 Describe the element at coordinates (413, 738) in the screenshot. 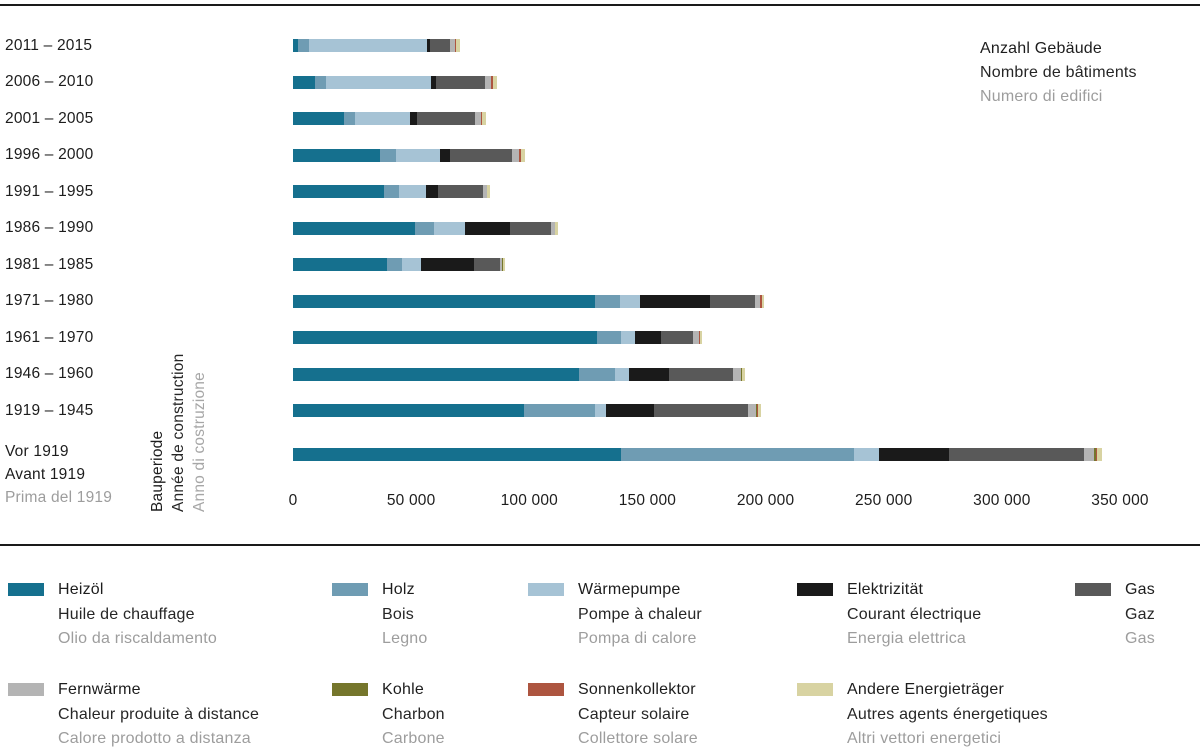

I see `legend-label: Carbone` at that location.